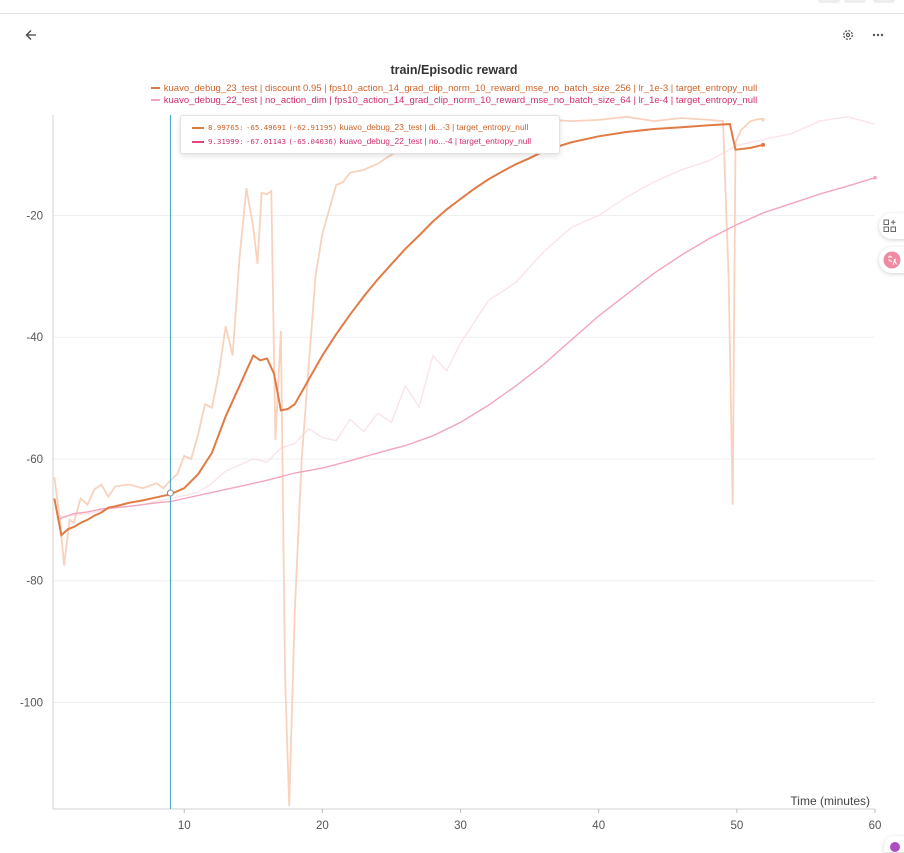 This screenshot has width=904, height=853. Describe the element at coordinates (34, 216) in the screenshot. I see `y-tick-label: -20` at that location.